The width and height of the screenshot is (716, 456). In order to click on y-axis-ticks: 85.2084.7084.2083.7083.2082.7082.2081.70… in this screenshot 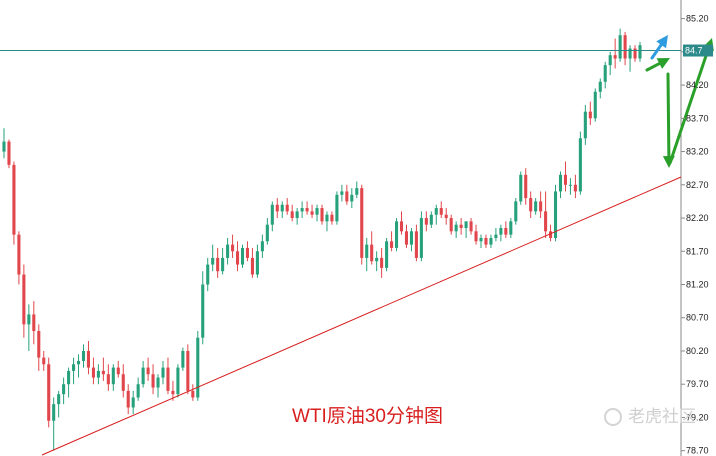, I will do `click(697, 235)`.